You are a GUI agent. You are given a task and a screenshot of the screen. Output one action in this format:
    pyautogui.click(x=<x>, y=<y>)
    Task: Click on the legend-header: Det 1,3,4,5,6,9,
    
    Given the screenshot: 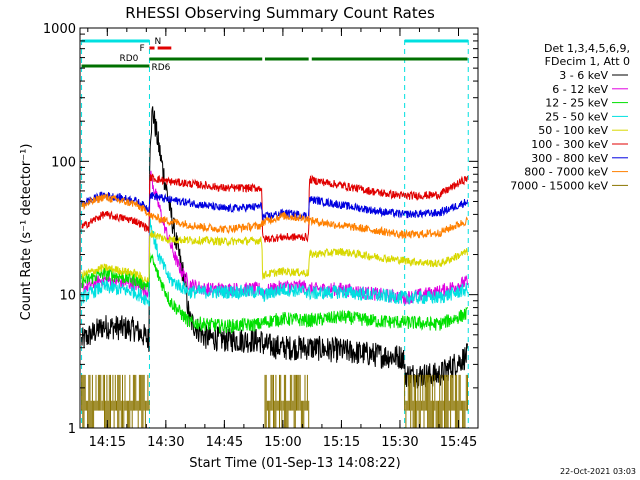 What is the action you would take?
    pyautogui.click(x=587, y=48)
    